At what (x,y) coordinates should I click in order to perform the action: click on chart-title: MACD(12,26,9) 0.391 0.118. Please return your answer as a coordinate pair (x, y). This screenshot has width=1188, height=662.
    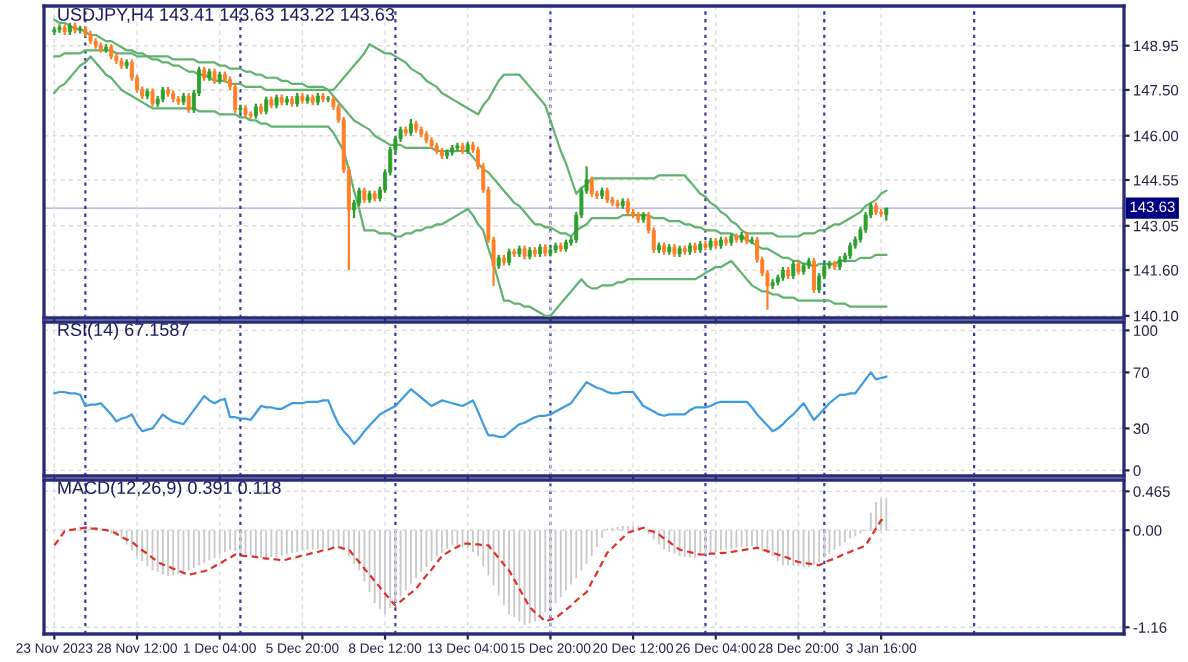
    Looking at the image, I should click on (169, 489).